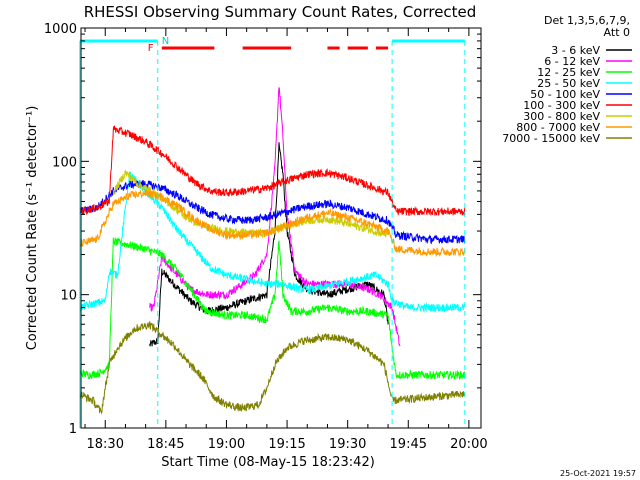 This screenshot has width=640, height=480. I want to click on night-flag-label: N, so click(165, 41).